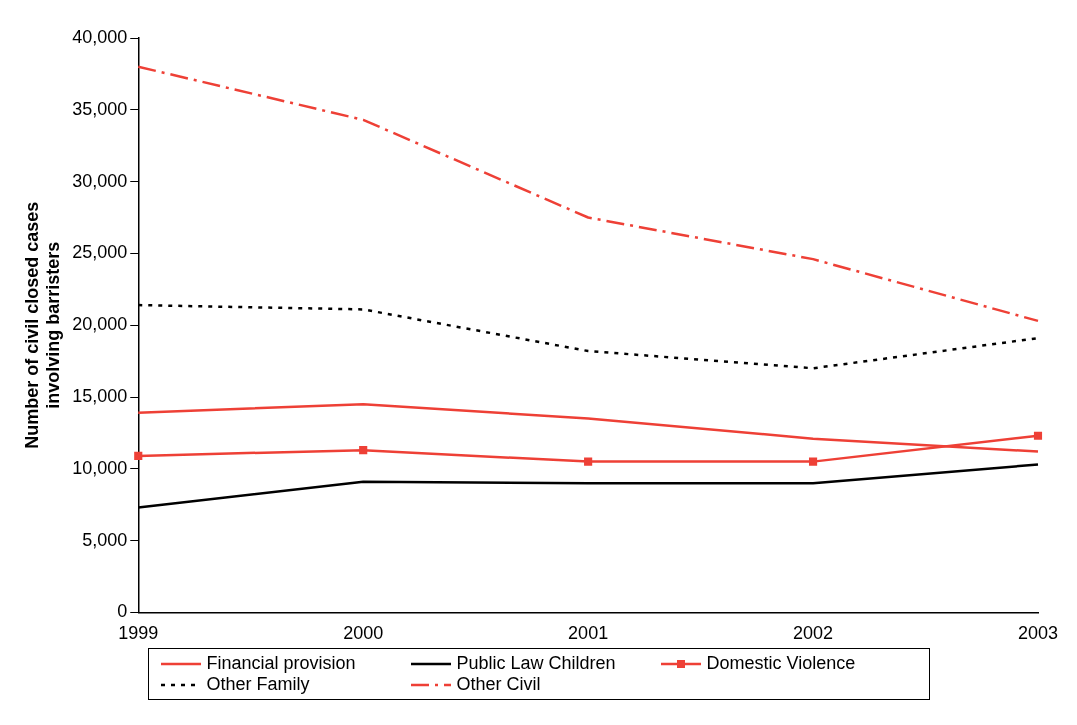  Describe the element at coordinates (100, 324) in the screenshot. I see `y-tick-label: 20,000` at that location.